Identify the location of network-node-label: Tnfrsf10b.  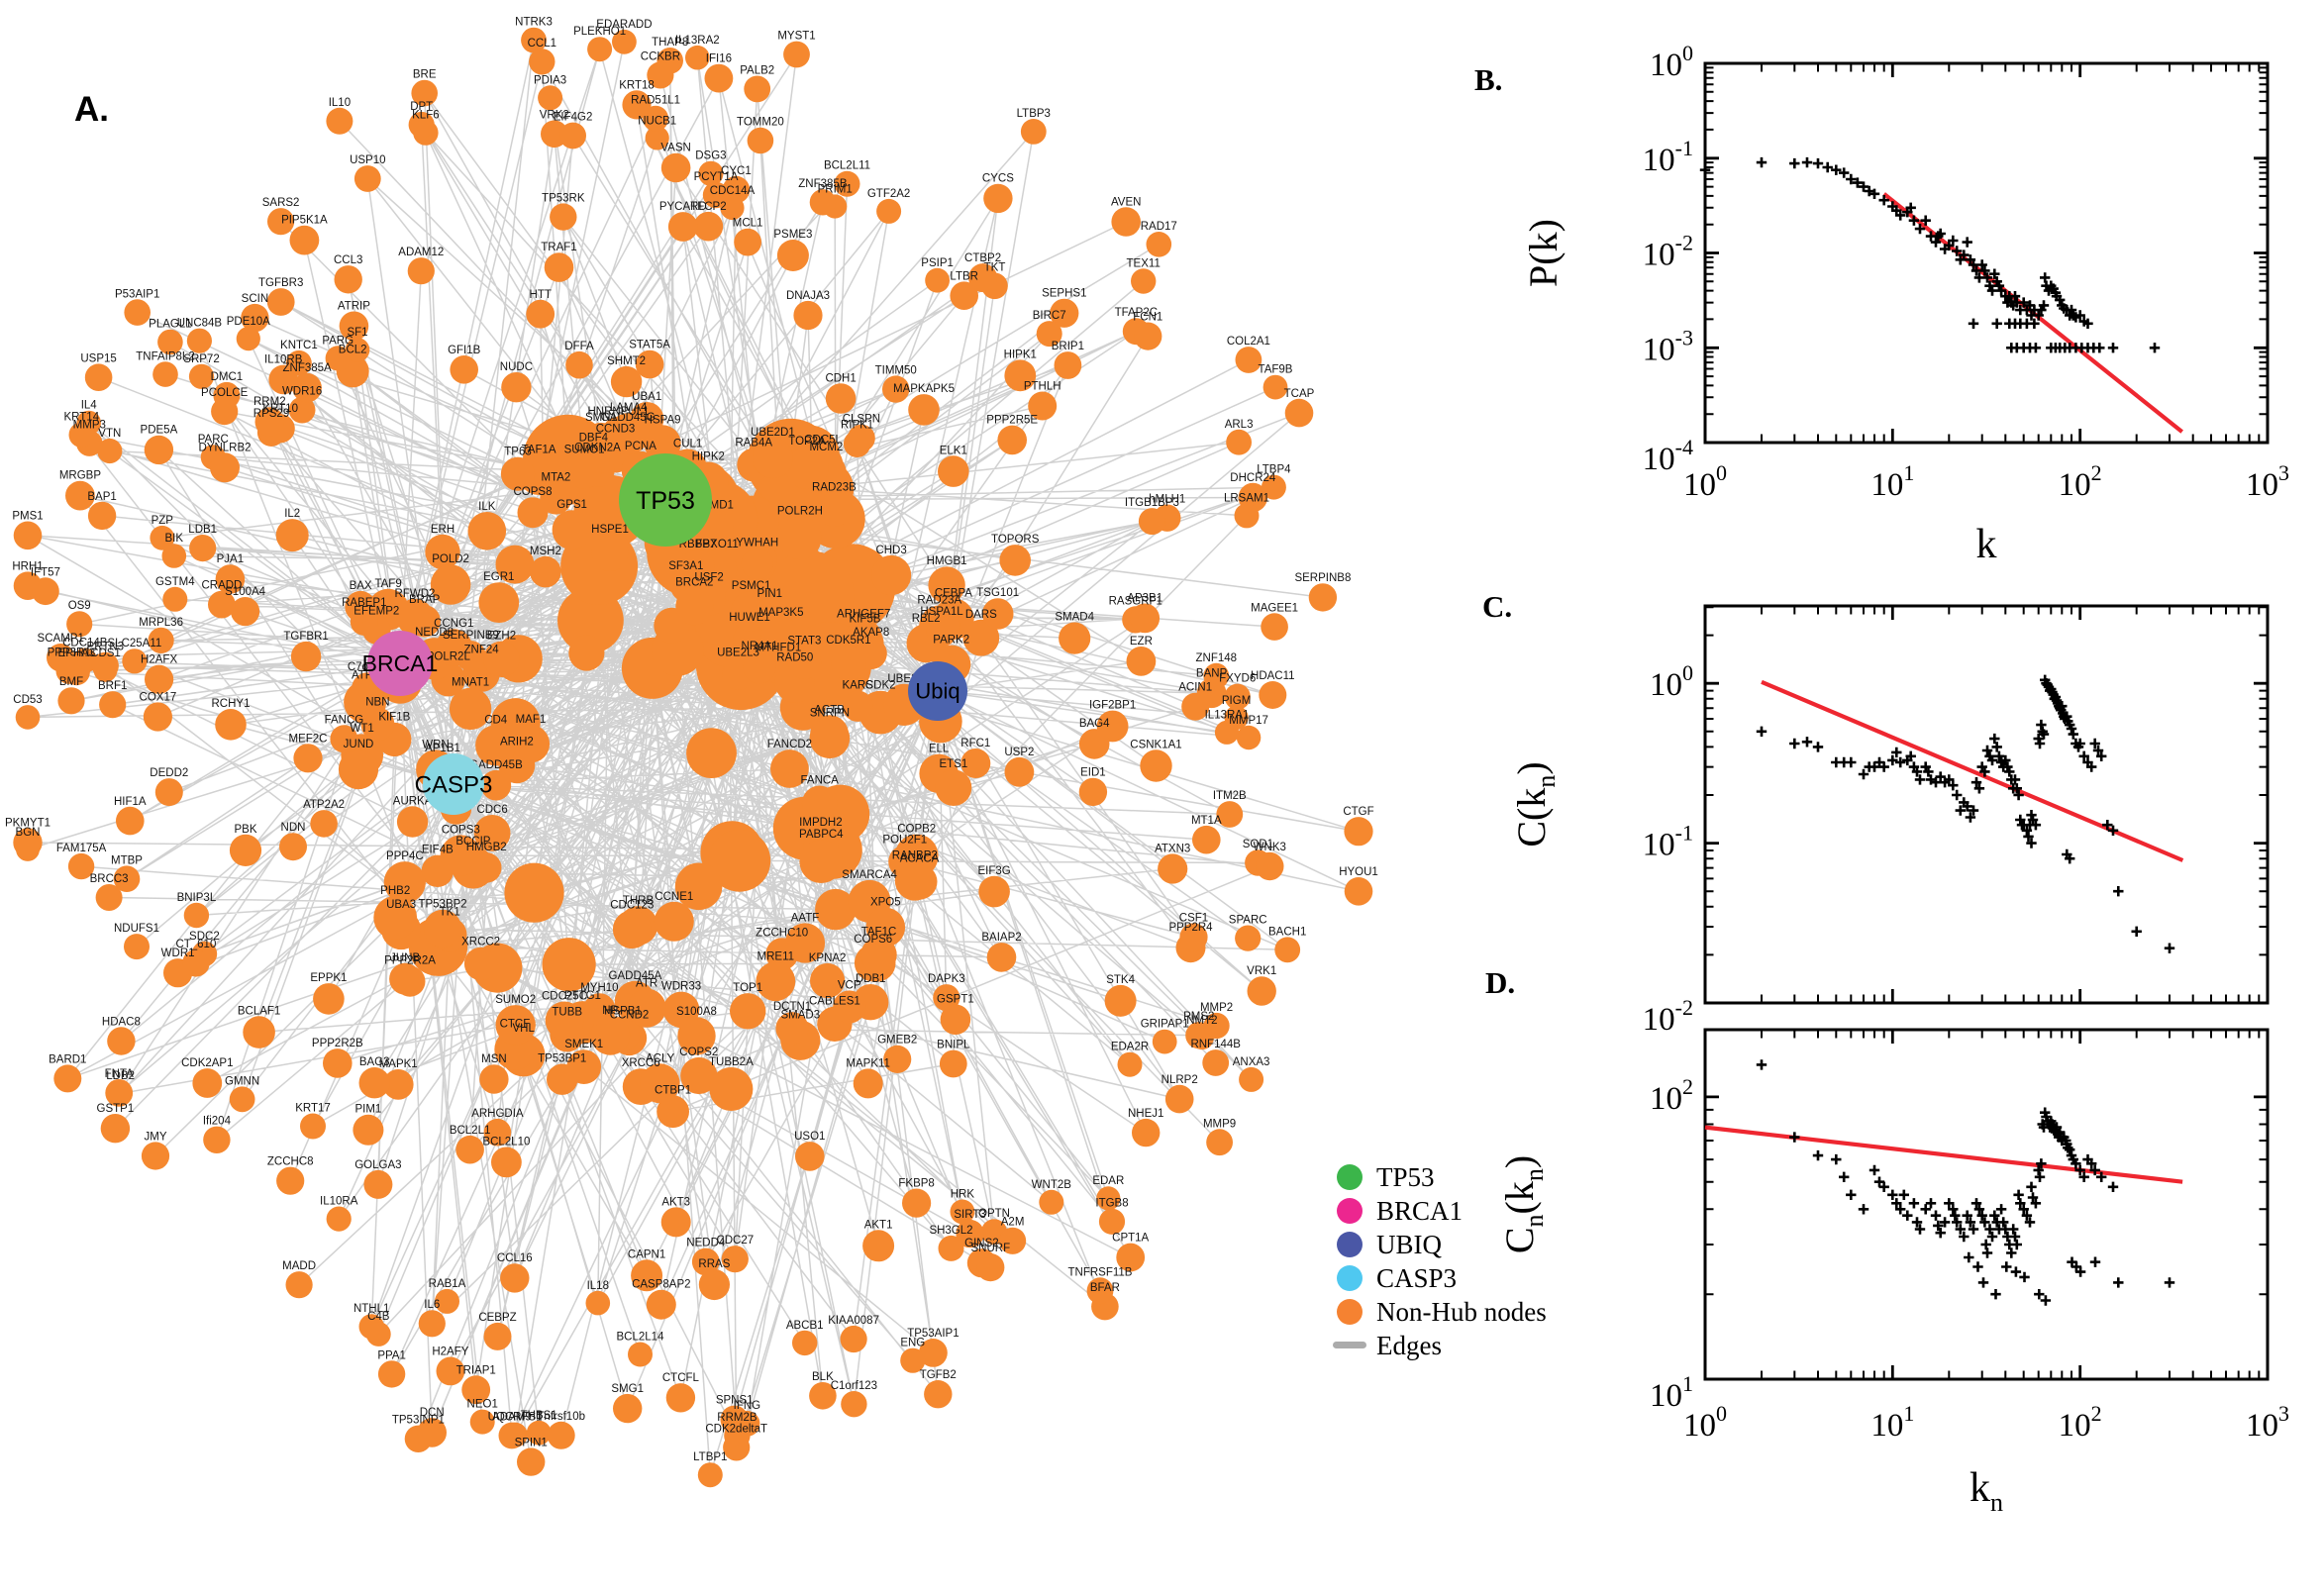
(561, 1417).